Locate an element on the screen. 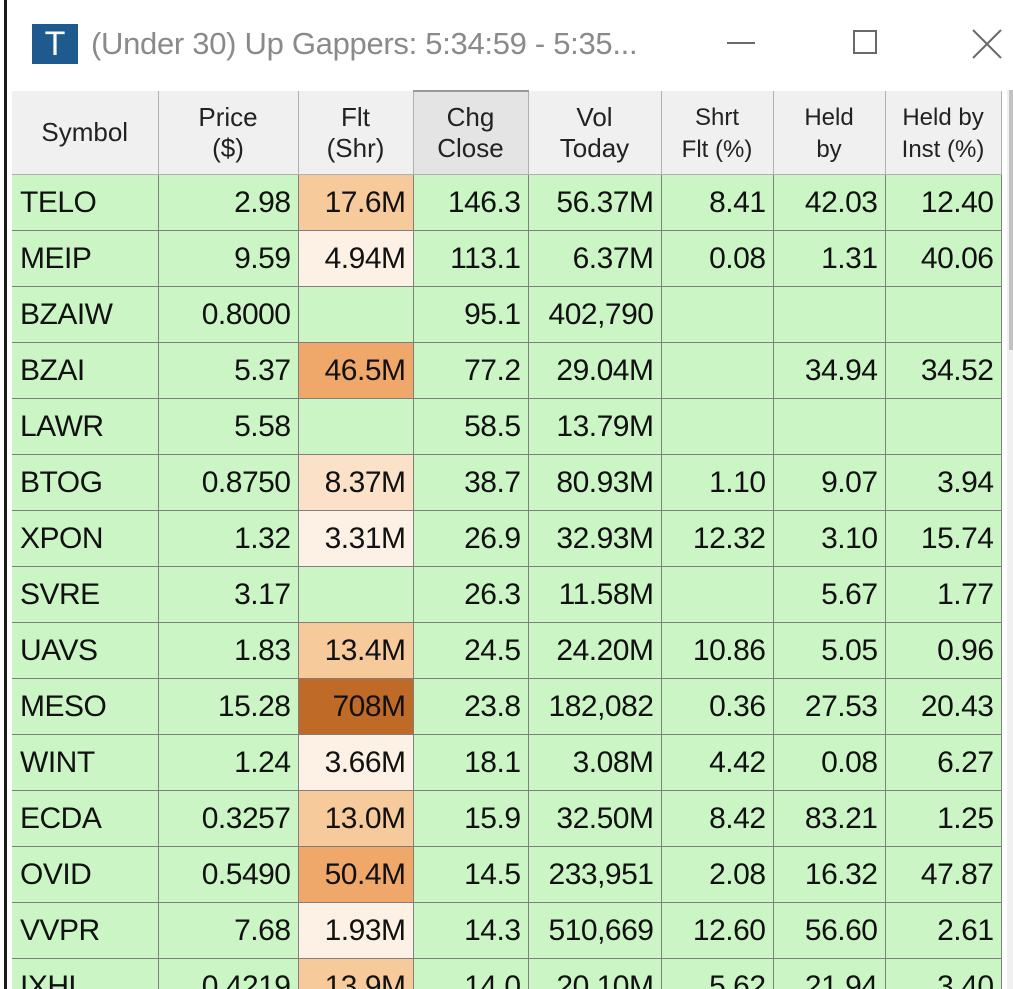 This screenshot has height=989, width=1013. table-row: BZAIW 0.8000 95.1 402,790 is located at coordinates (507, 314).